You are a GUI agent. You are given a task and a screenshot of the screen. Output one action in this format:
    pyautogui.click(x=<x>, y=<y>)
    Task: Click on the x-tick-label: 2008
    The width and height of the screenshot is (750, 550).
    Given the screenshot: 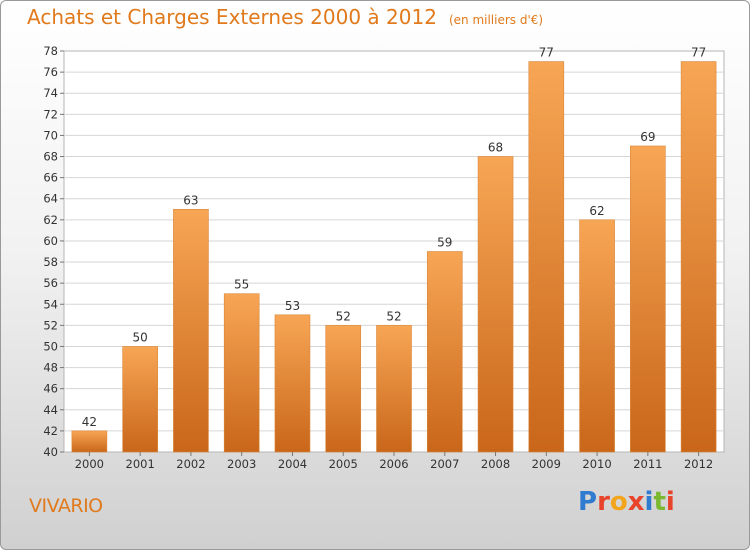 What is the action you would take?
    pyautogui.click(x=495, y=464)
    